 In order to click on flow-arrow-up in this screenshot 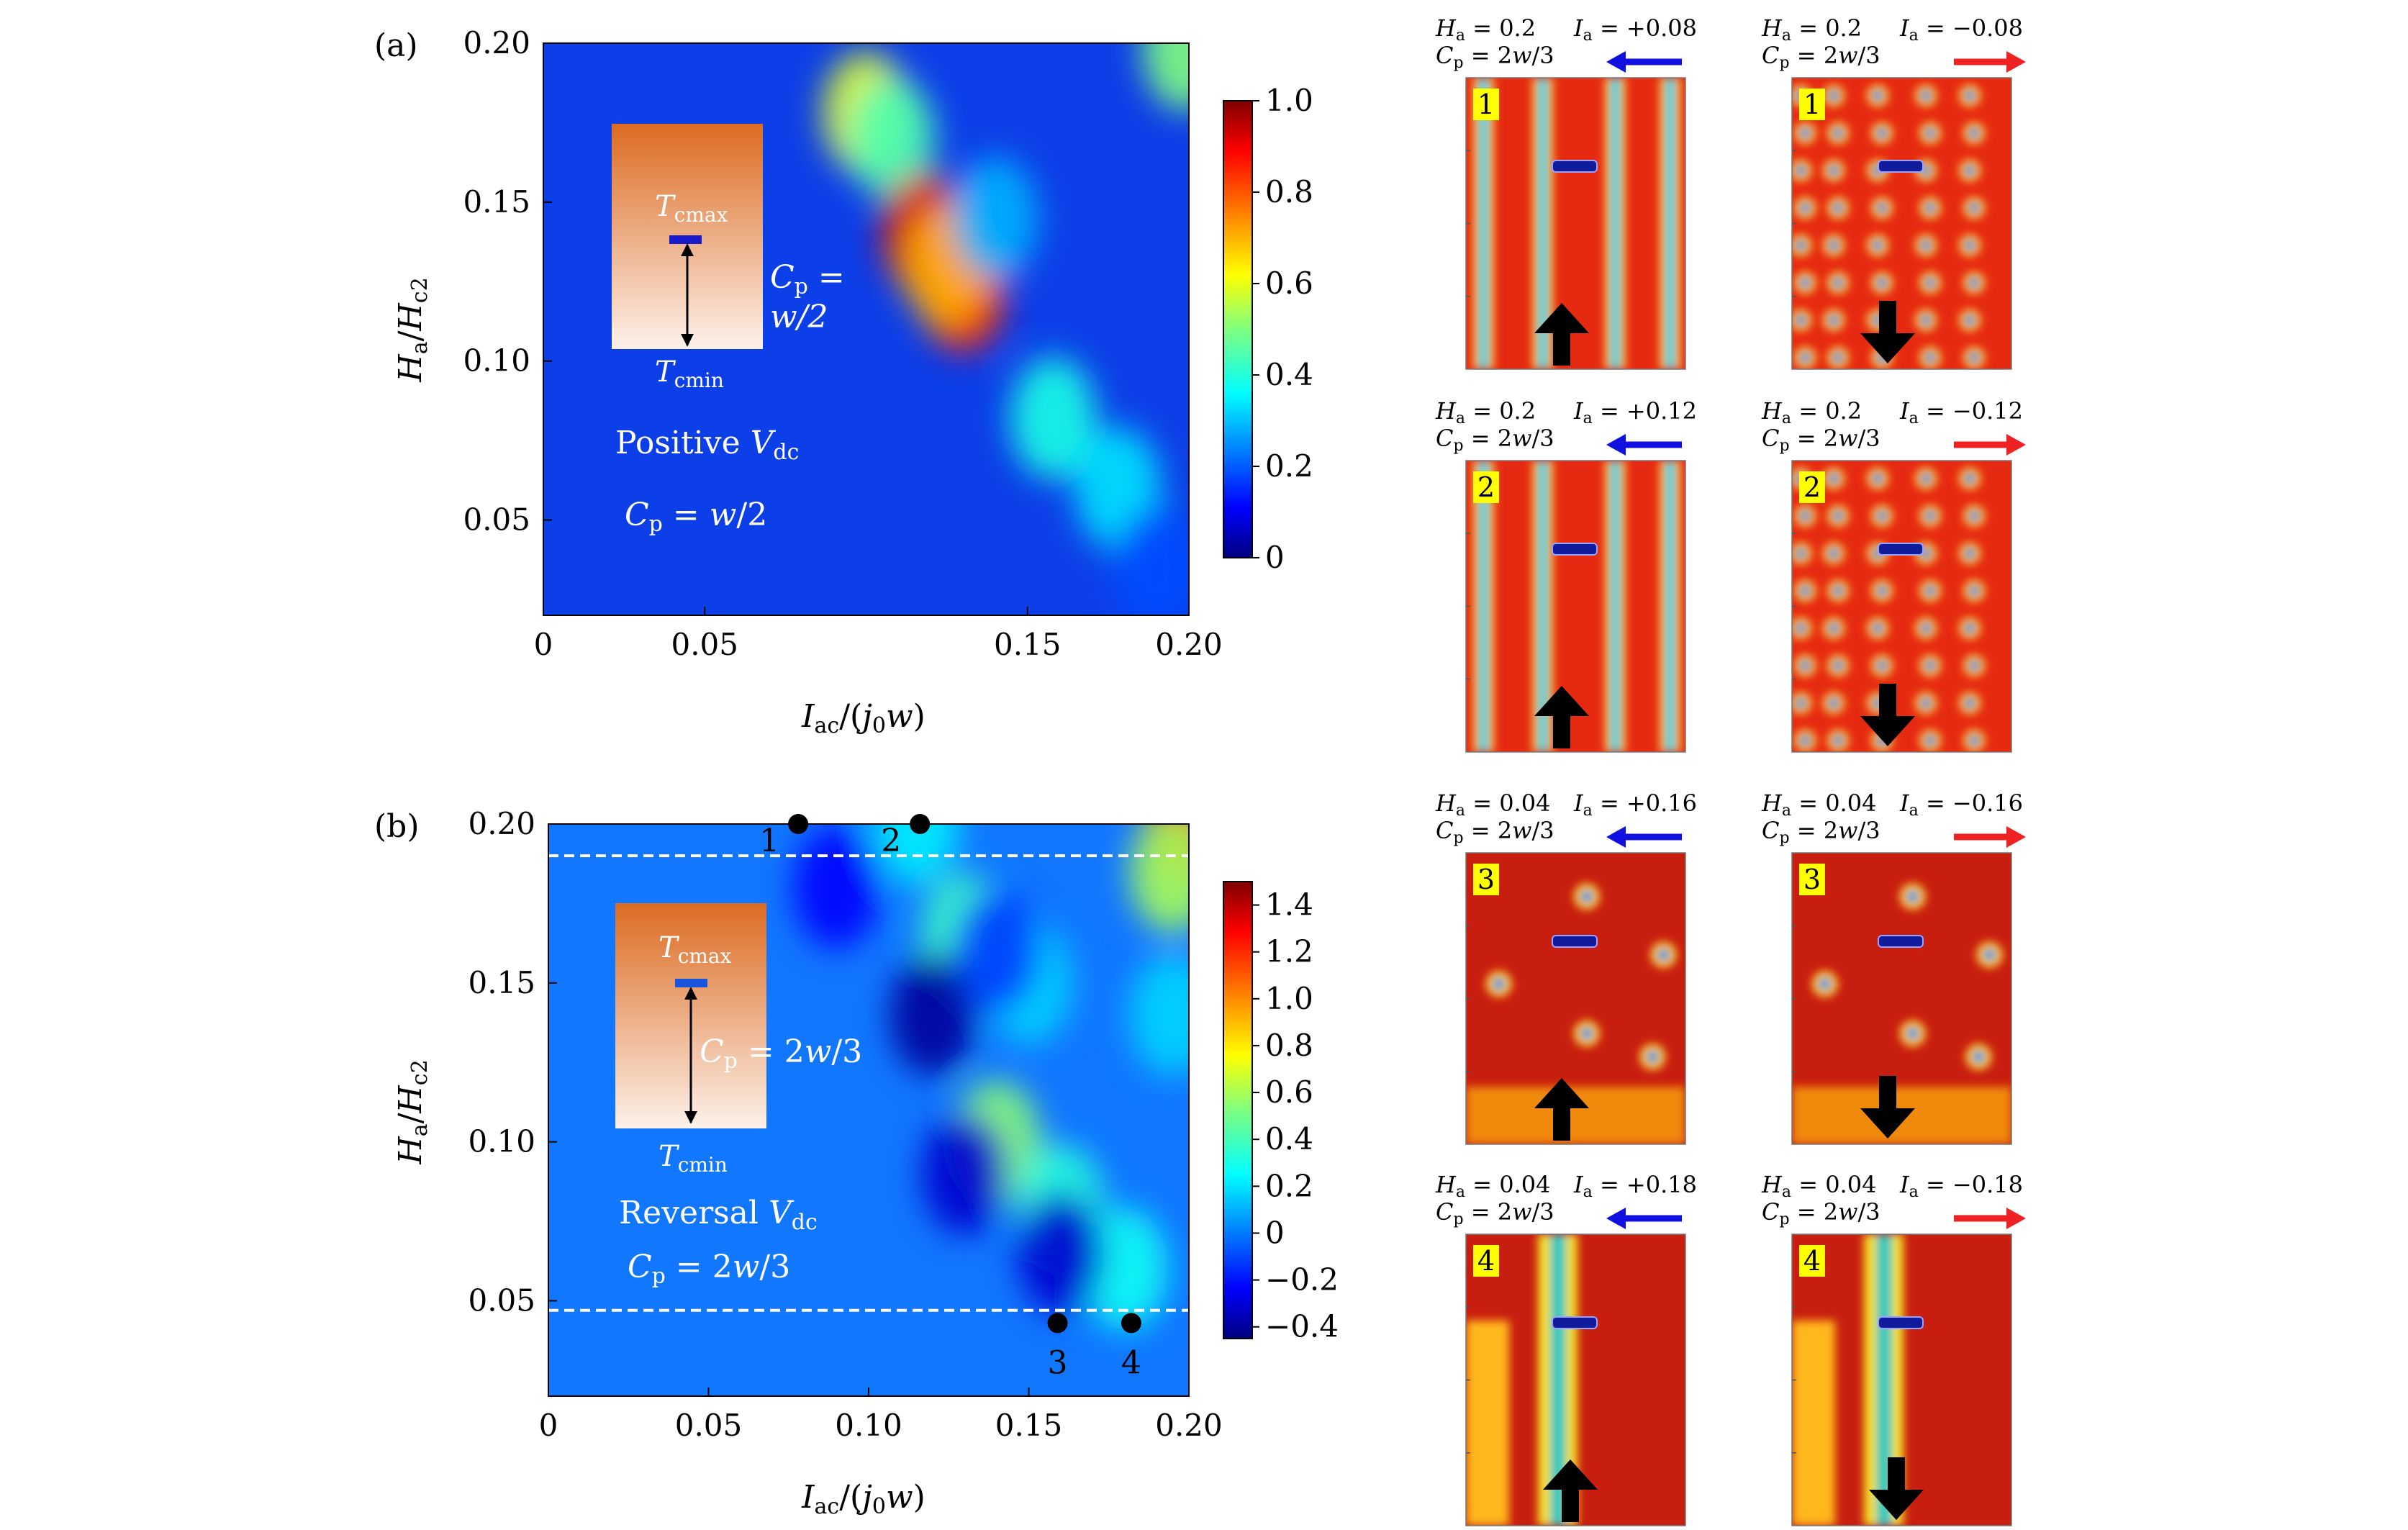, I will do `click(1570, 1490)`.